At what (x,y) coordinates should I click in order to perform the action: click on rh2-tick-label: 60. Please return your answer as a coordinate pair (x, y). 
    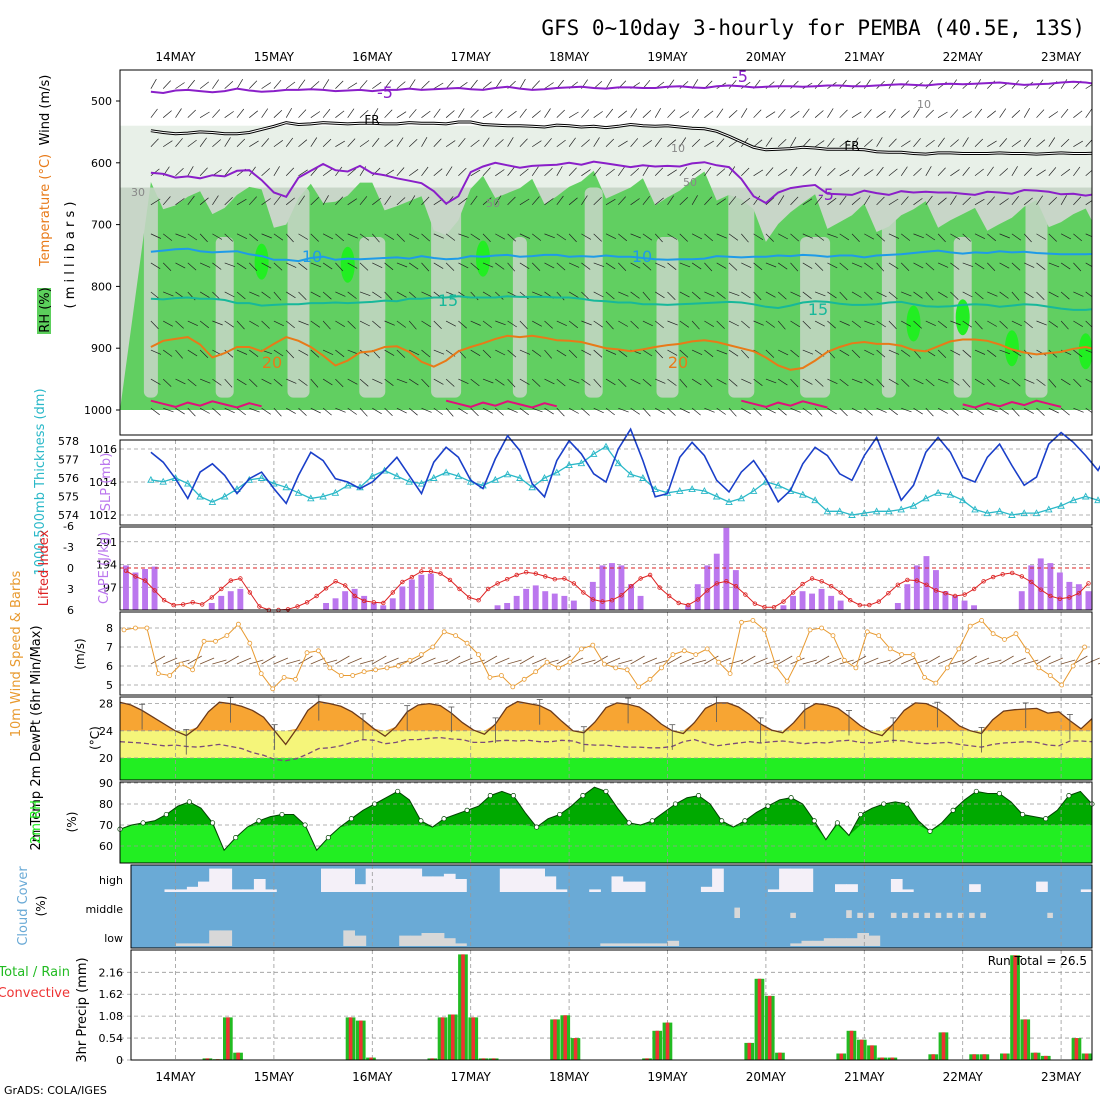
    Looking at the image, I should click on (106, 846).